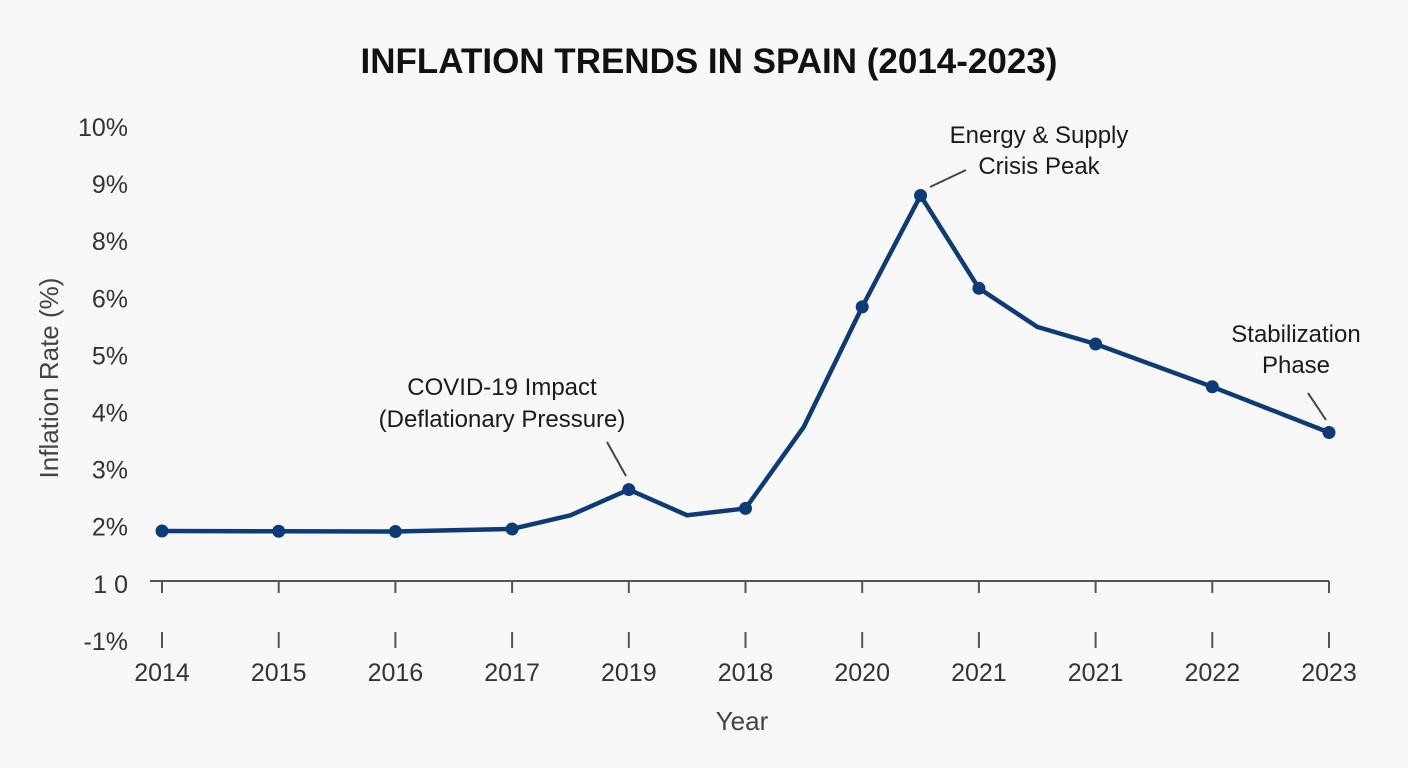  Describe the element at coordinates (162, 673) in the screenshot. I see `x-tick-label: 2014` at that location.